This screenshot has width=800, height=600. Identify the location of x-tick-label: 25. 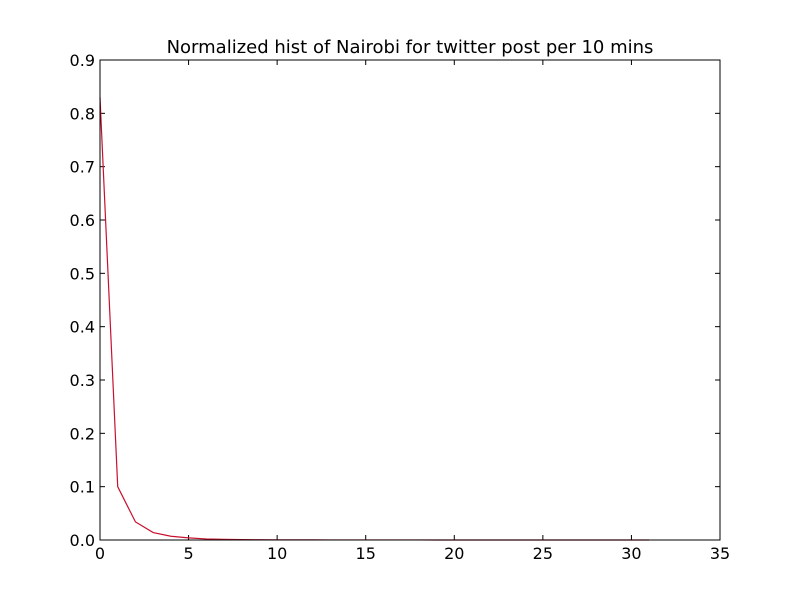
(543, 553).